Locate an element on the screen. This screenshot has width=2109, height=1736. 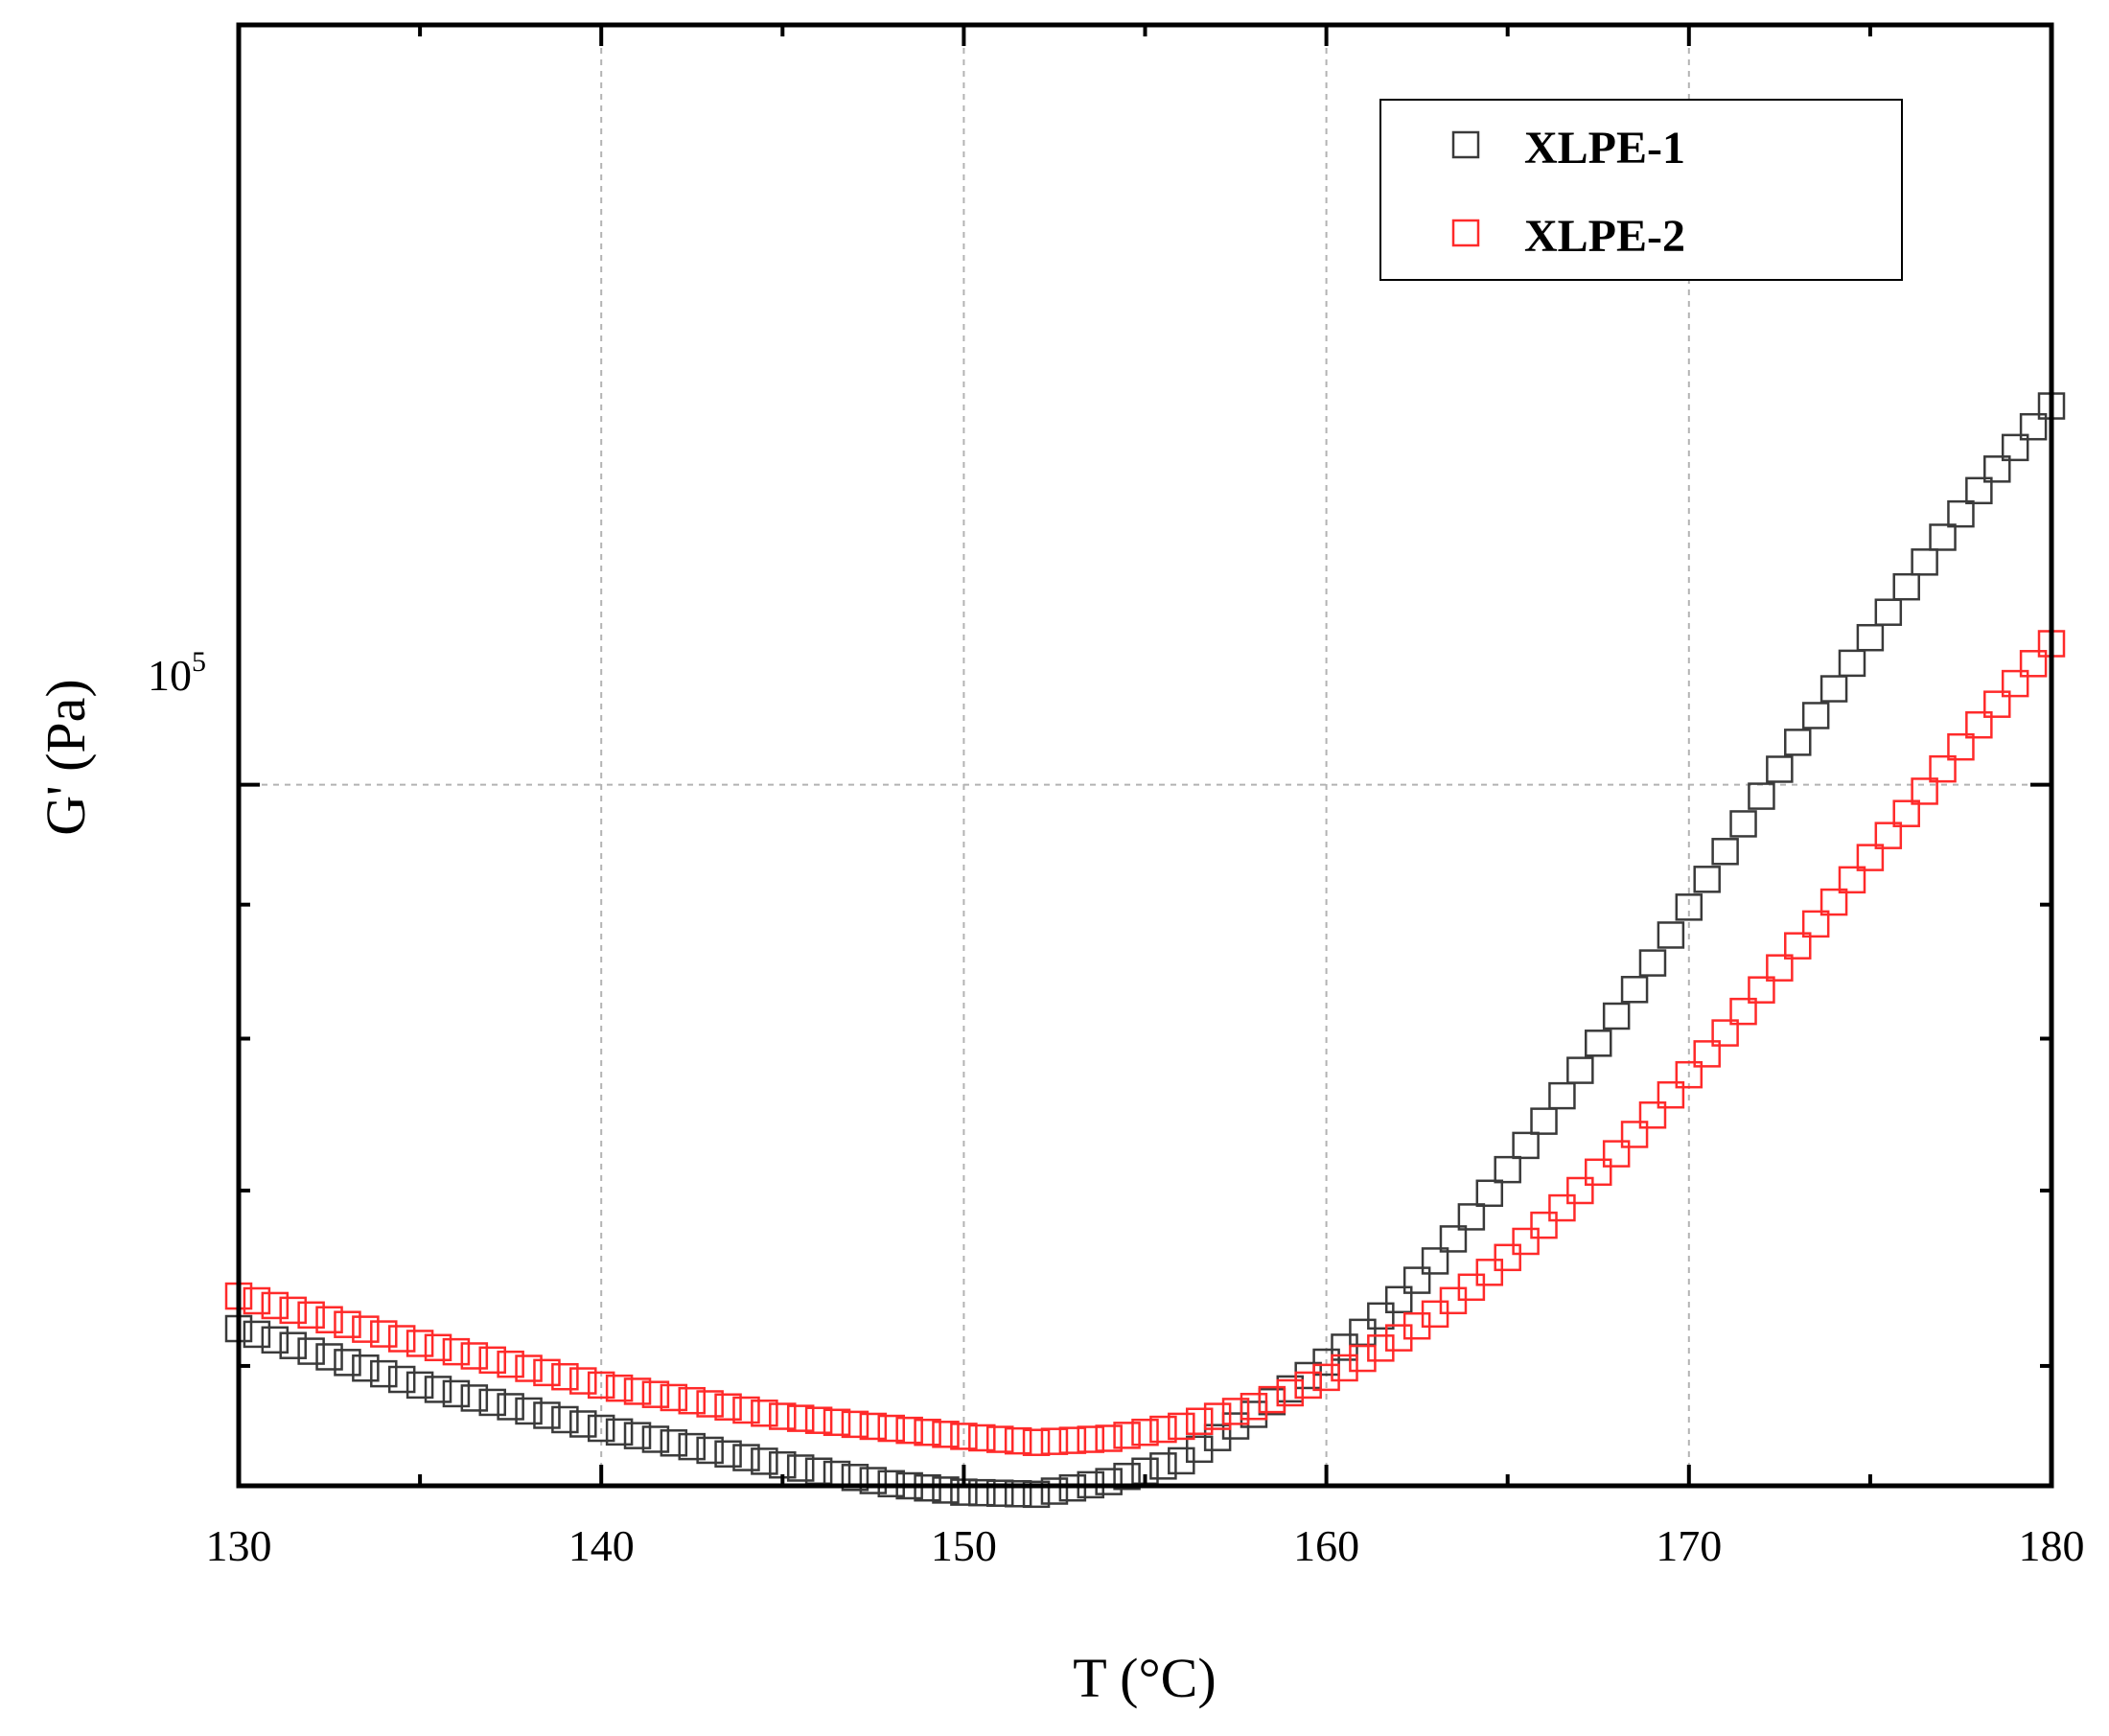
x-axis-title: T (°C) is located at coordinates (1144, 1678).